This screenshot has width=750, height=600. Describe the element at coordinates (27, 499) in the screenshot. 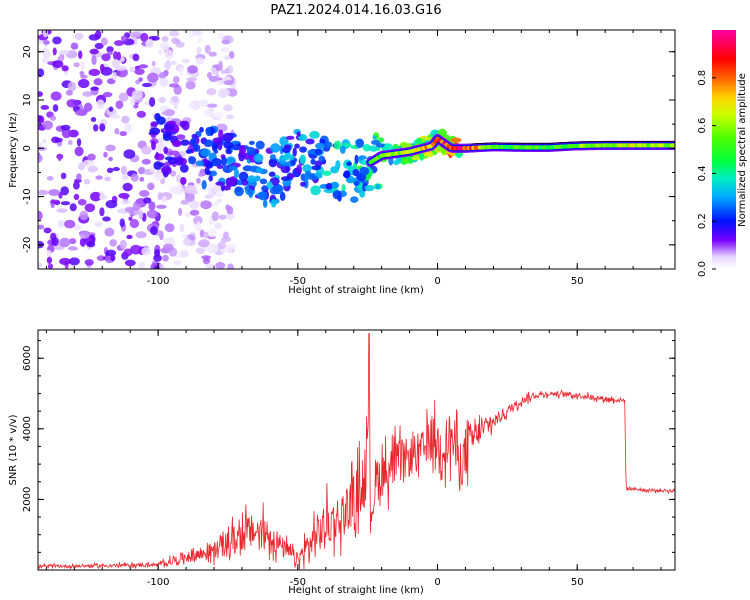

I see `snr-y-tick-label: 2000` at that location.